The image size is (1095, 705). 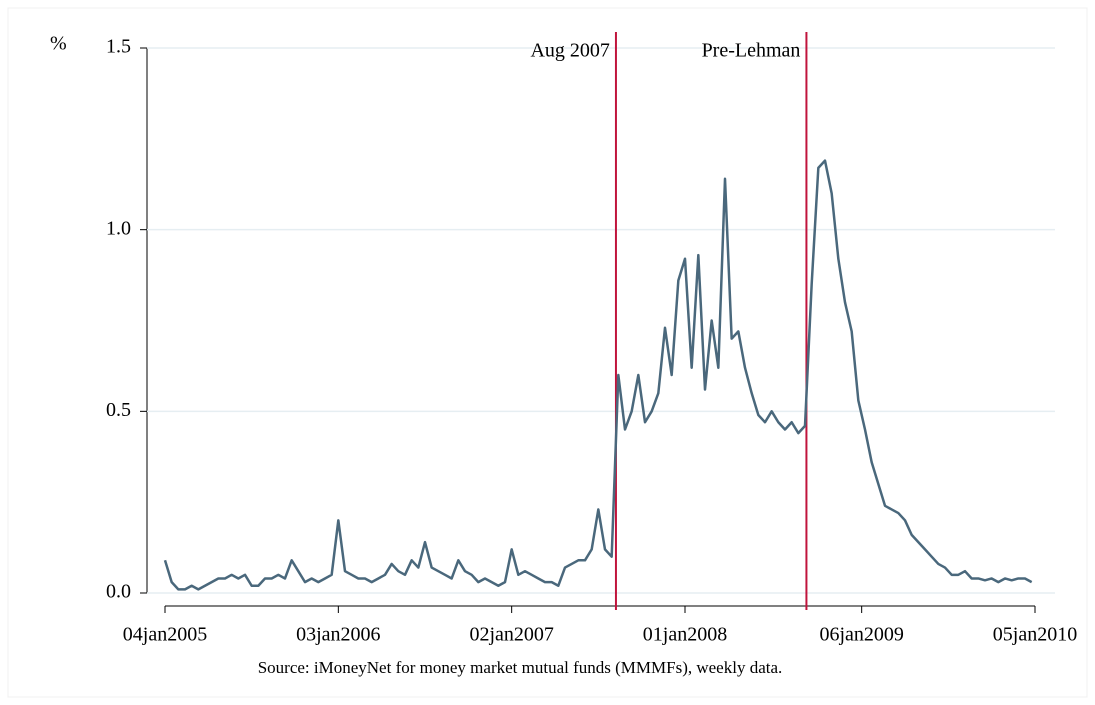 What do you see at coordinates (165, 635) in the screenshot?
I see `x-tick-label: 04jan2005` at bounding box center [165, 635].